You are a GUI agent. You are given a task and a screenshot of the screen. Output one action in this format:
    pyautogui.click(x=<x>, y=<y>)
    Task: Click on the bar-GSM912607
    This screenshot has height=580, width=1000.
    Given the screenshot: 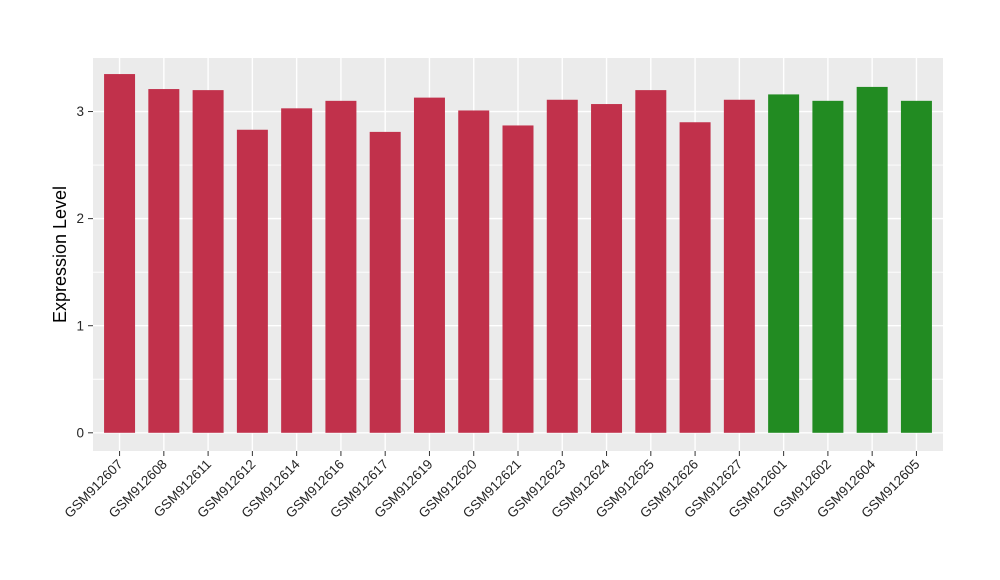 What is the action you would take?
    pyautogui.click(x=120, y=253)
    